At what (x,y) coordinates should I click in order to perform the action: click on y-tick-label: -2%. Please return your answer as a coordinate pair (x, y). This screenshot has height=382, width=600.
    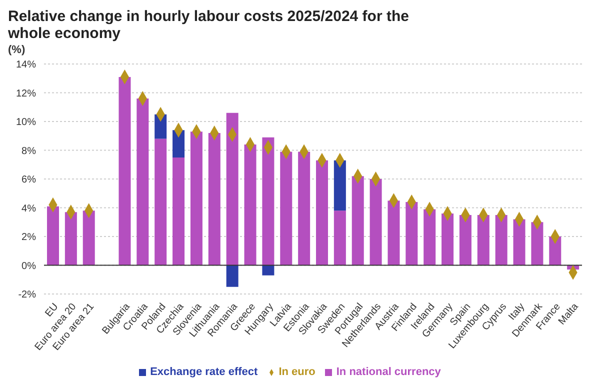
    Looking at the image, I should click on (27, 295).